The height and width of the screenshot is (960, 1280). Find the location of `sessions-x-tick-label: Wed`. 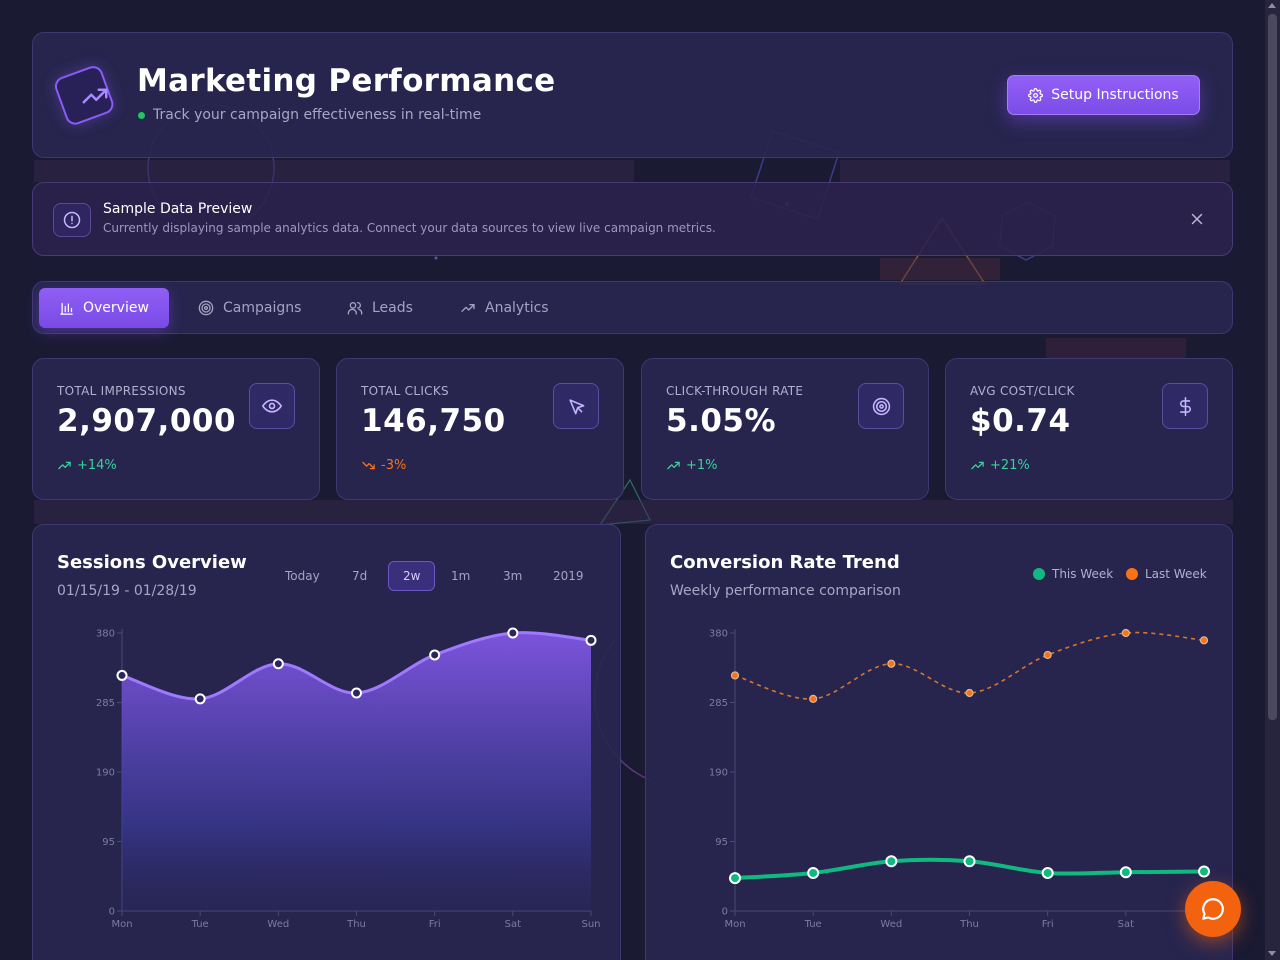

sessions-x-tick-label: Wed is located at coordinates (278, 924).